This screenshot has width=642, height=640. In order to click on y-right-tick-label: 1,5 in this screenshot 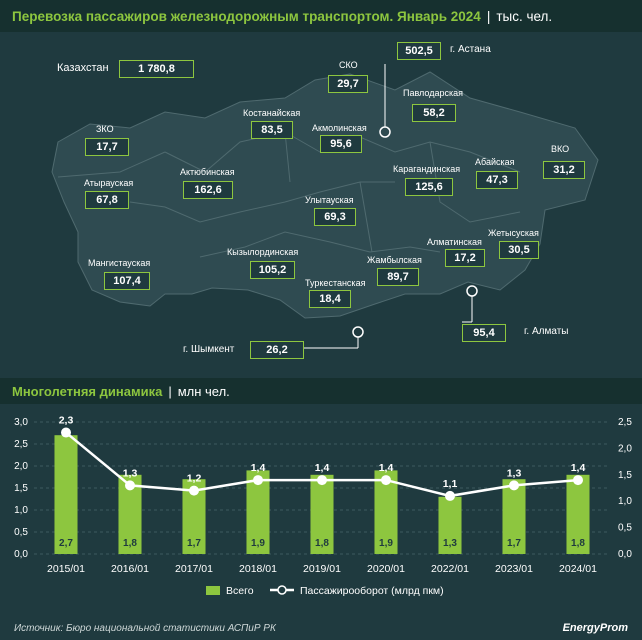, I will do `click(625, 475)`.